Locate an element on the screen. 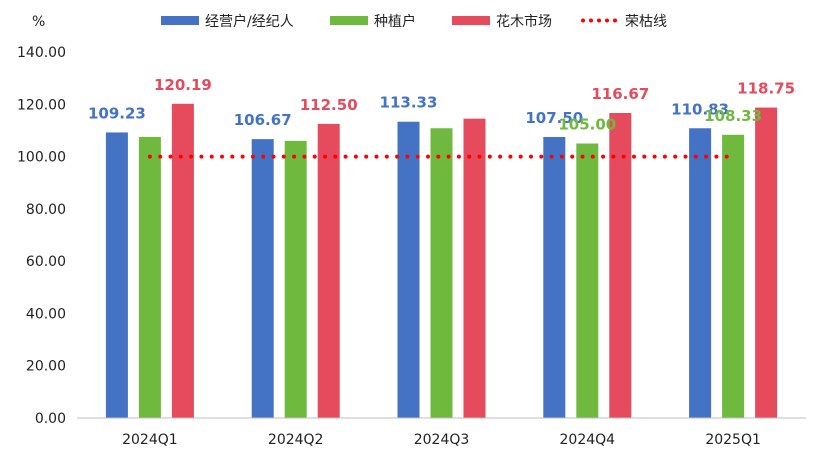  data-label: 116.67 is located at coordinates (620, 94).